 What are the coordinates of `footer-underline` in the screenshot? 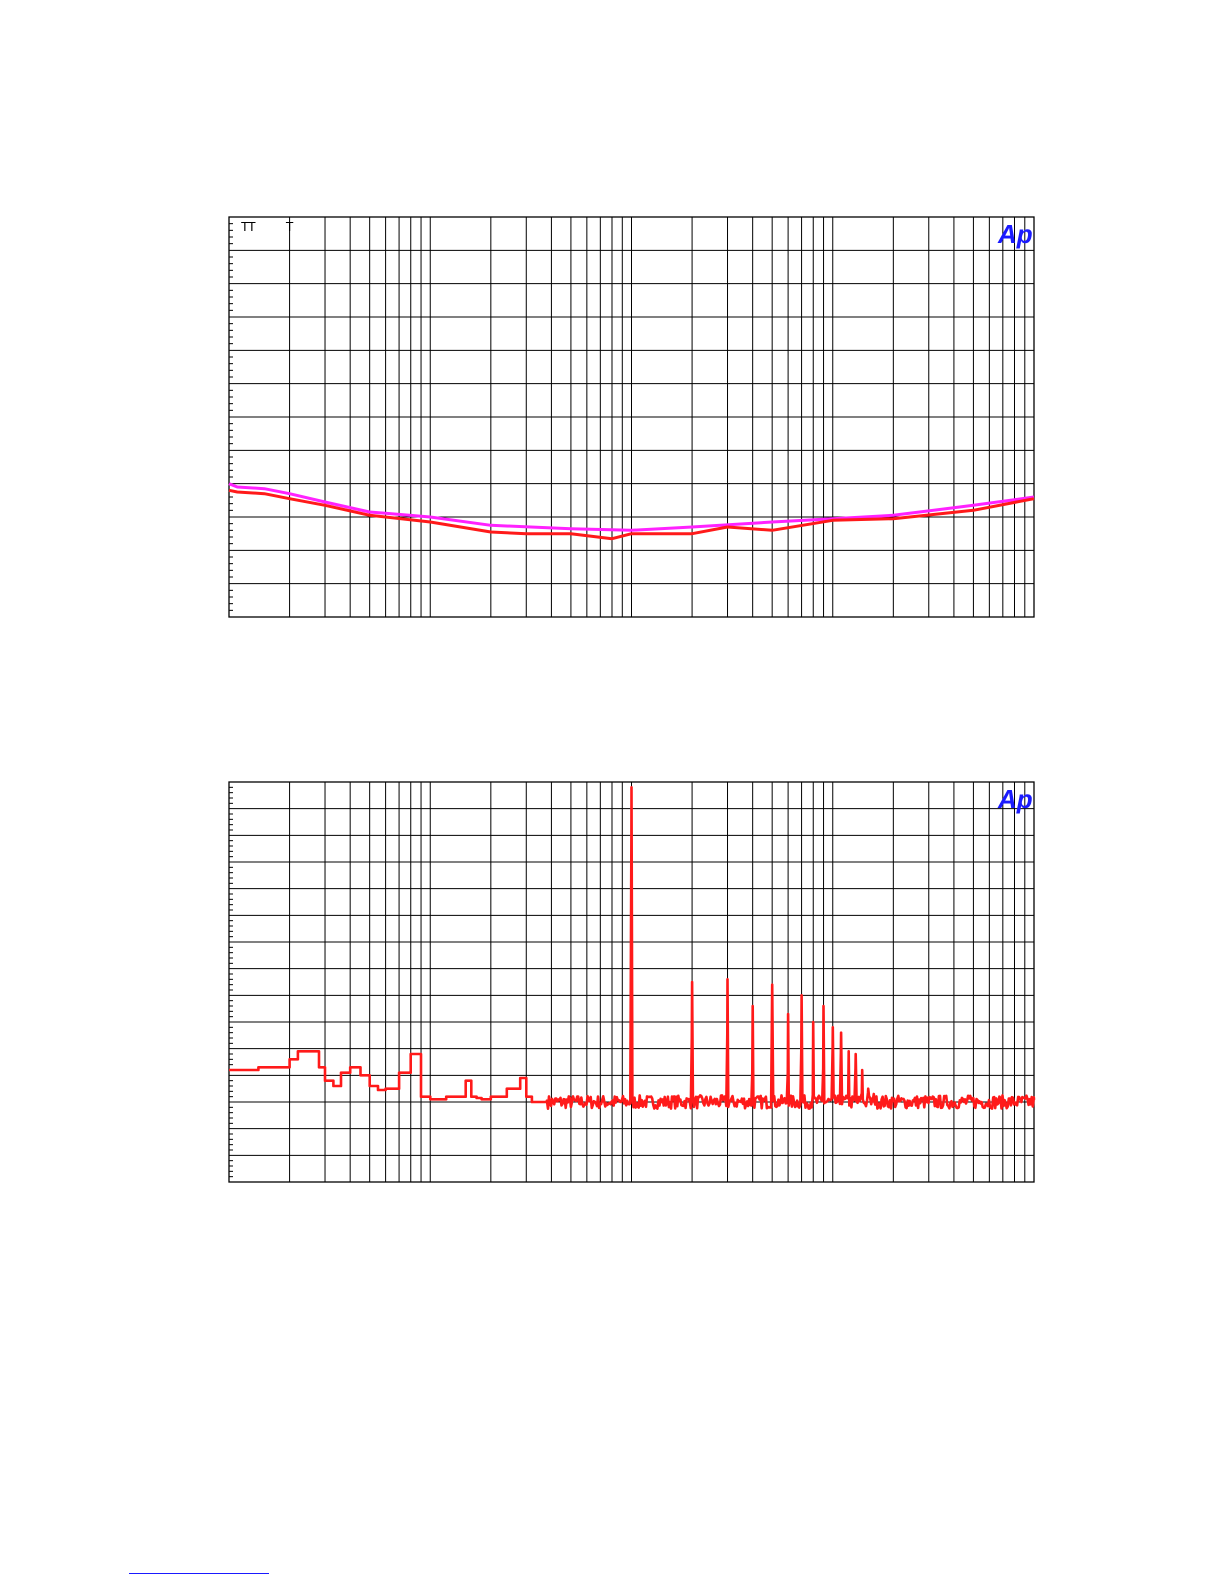 It's located at (199, 1573).